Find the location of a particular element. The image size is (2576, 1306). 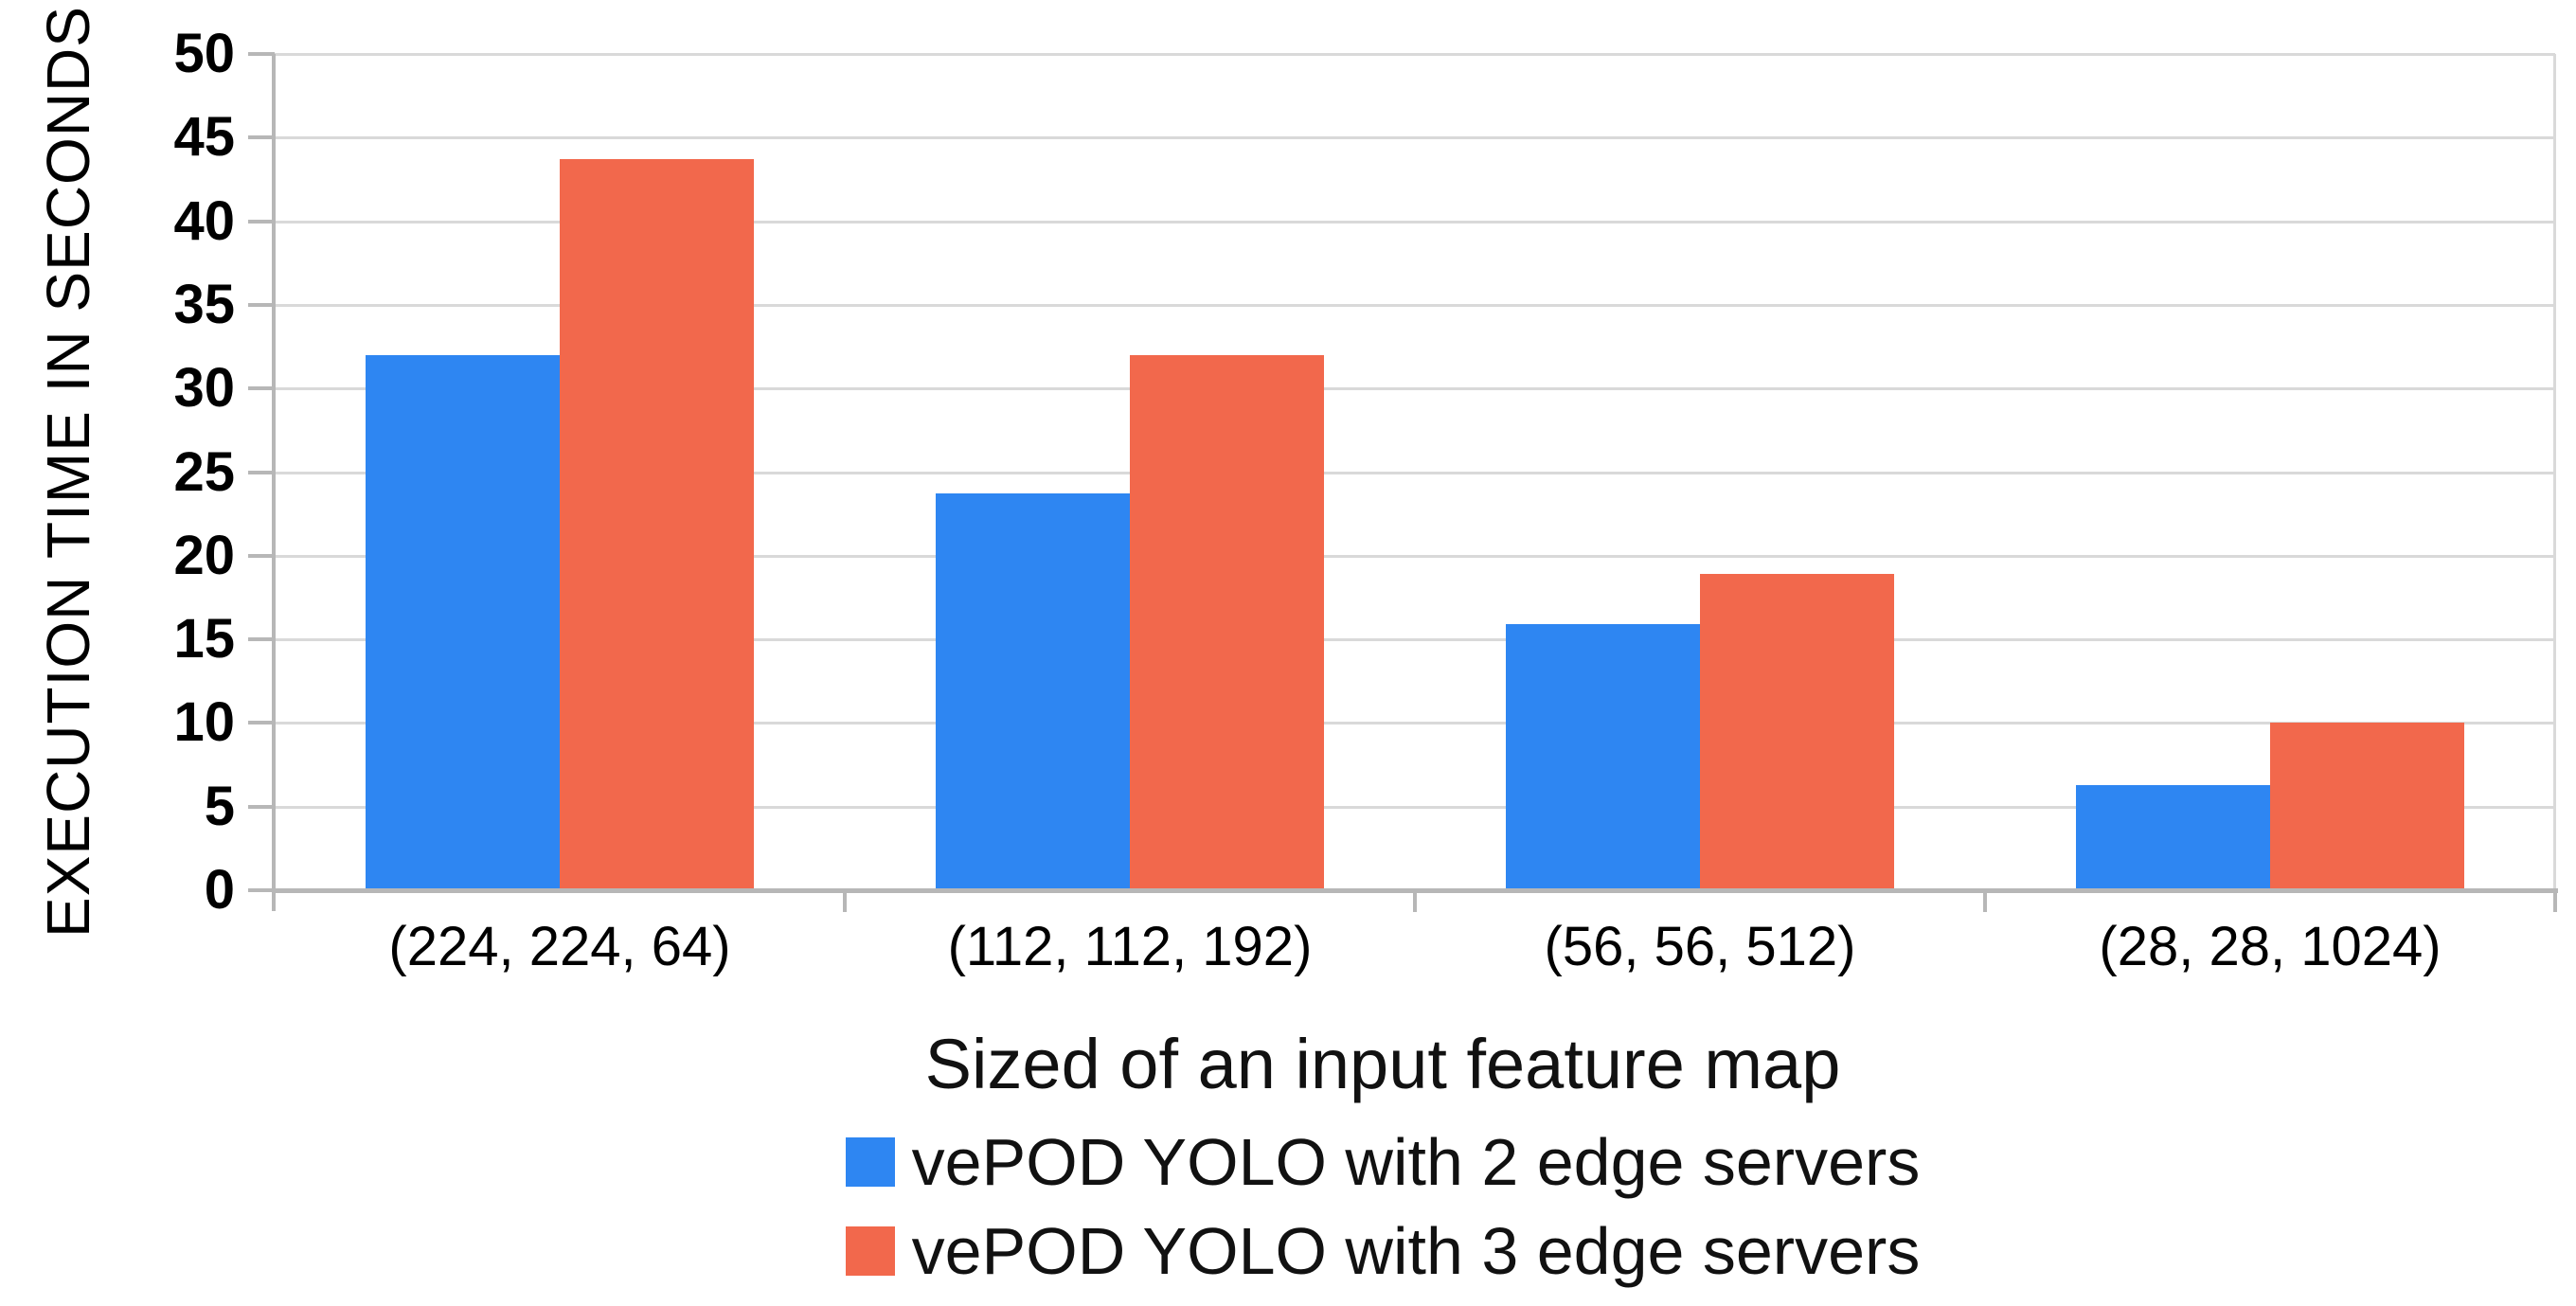

y-tick-label: 50 is located at coordinates (204, 53).